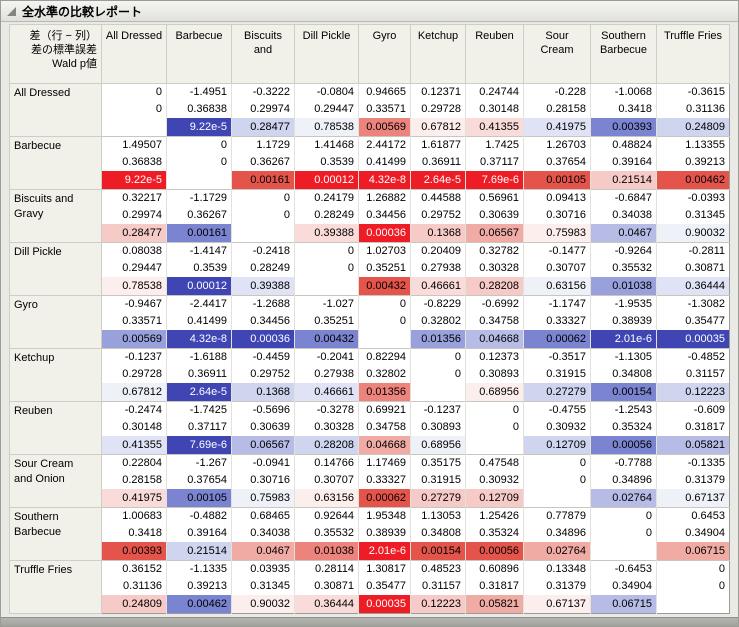 Image resolution: width=739 pixels, height=627 pixels. Describe the element at coordinates (263, 445) in the screenshot. I see `pvalue-cell: 0.06567` at that location.